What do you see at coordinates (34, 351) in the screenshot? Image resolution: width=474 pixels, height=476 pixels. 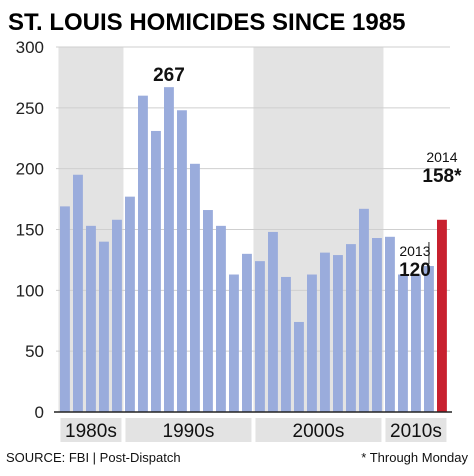 I see `y-tick-label: 50` at bounding box center [34, 351].